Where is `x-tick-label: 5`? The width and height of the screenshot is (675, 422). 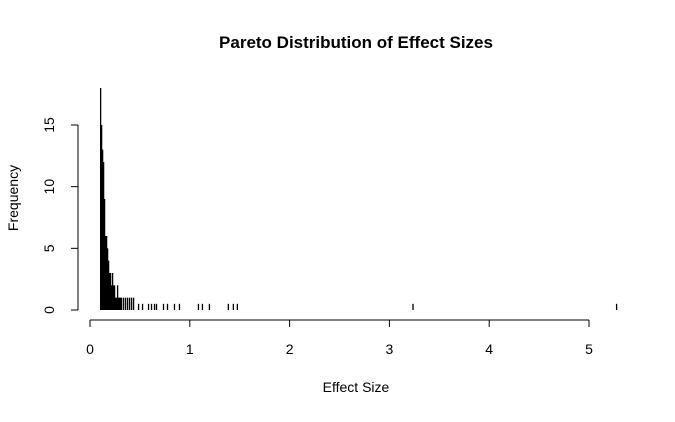
x-tick-label: 5 is located at coordinates (589, 349).